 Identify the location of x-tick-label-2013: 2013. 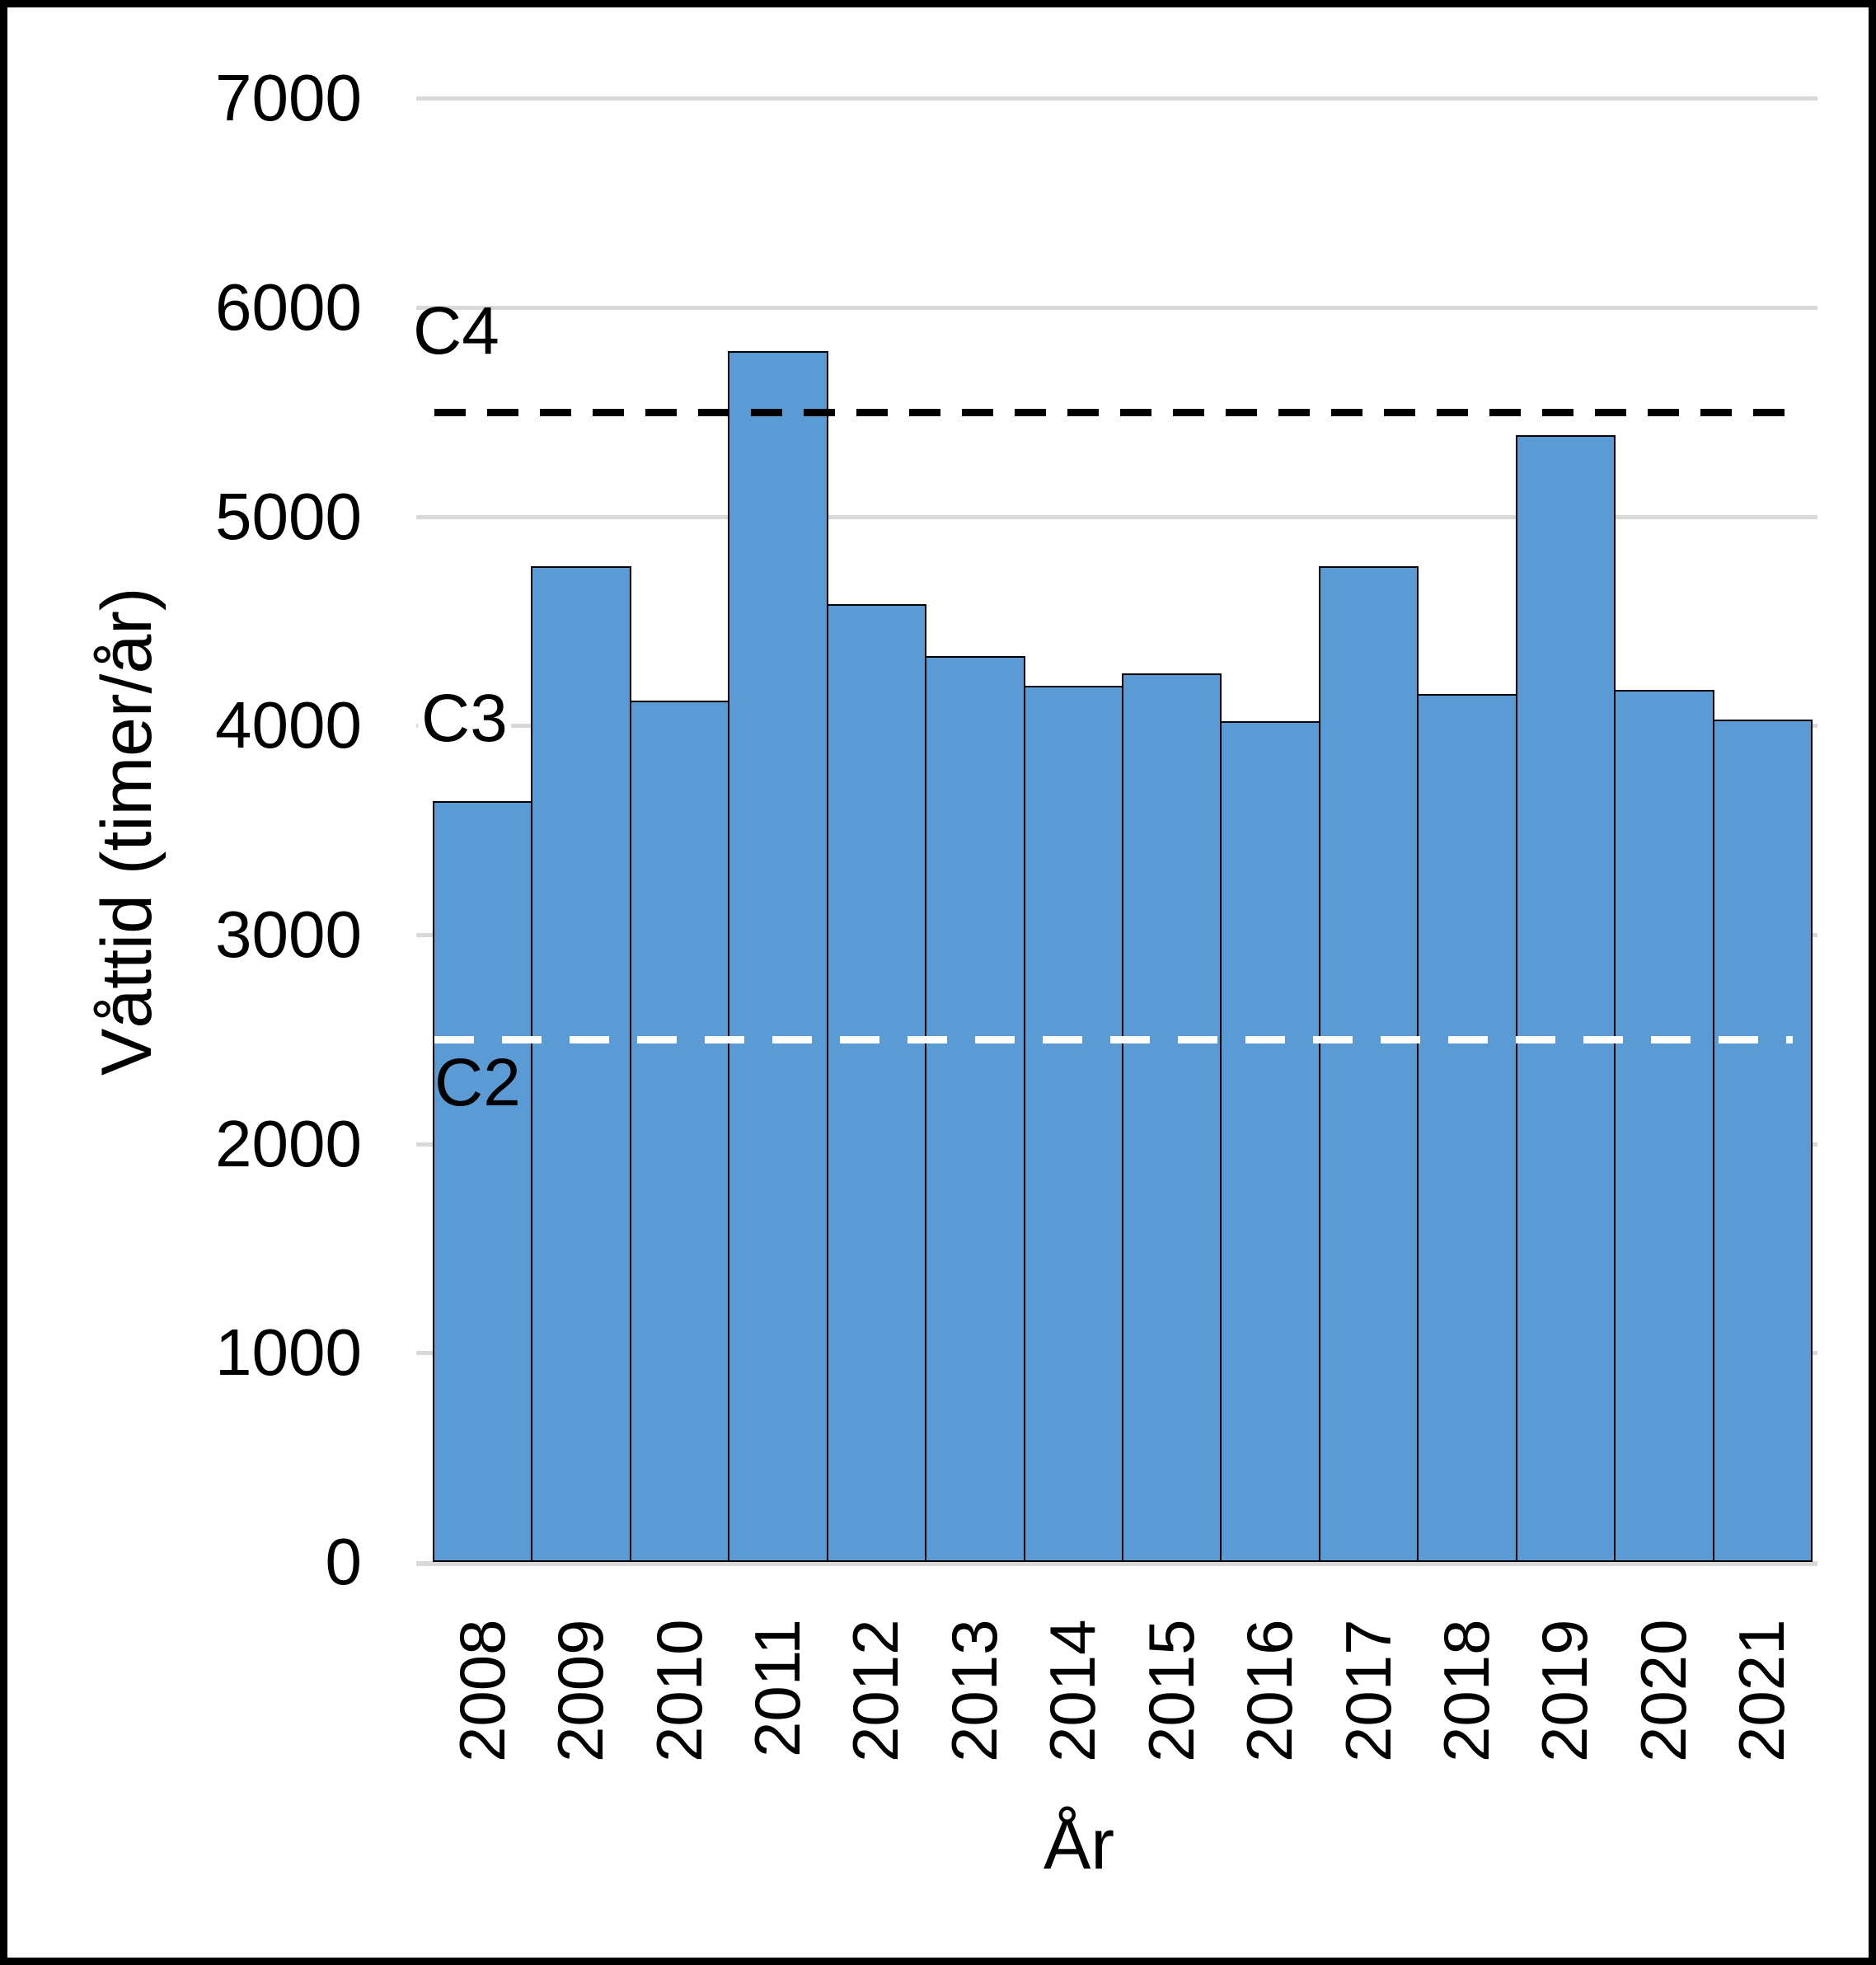
(974, 1690).